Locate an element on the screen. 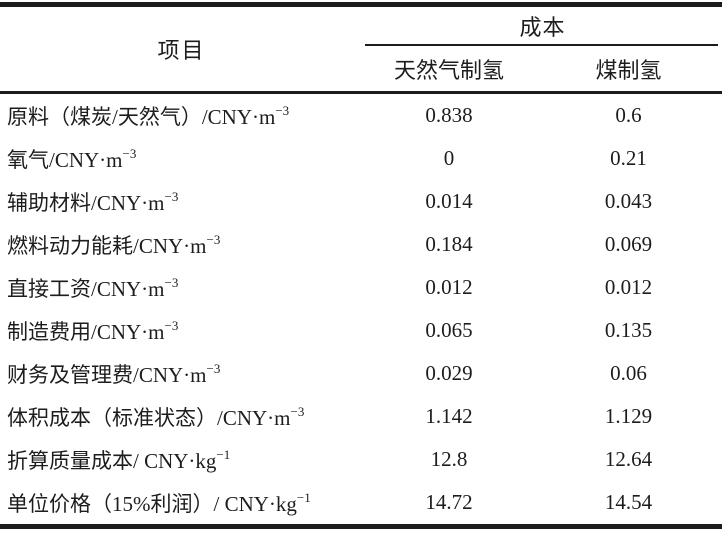 The width and height of the screenshot is (722, 535). row-label-text: 单位价格（15%利润）/ CNY·kg is located at coordinates (152, 503).